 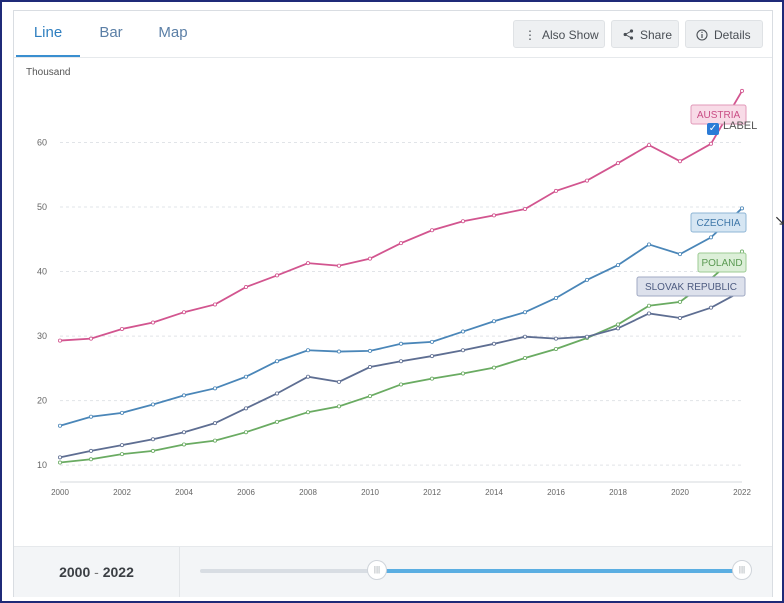 What do you see at coordinates (494, 492) in the screenshot?
I see `x-tick-label: 2014` at bounding box center [494, 492].